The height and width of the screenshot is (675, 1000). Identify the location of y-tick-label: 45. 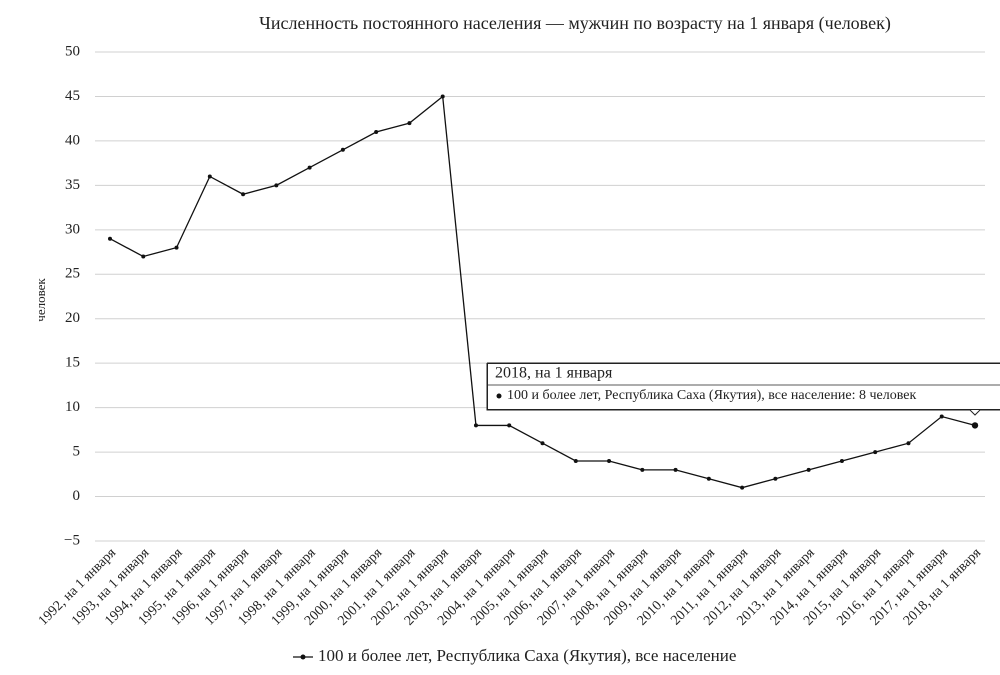
(72, 96).